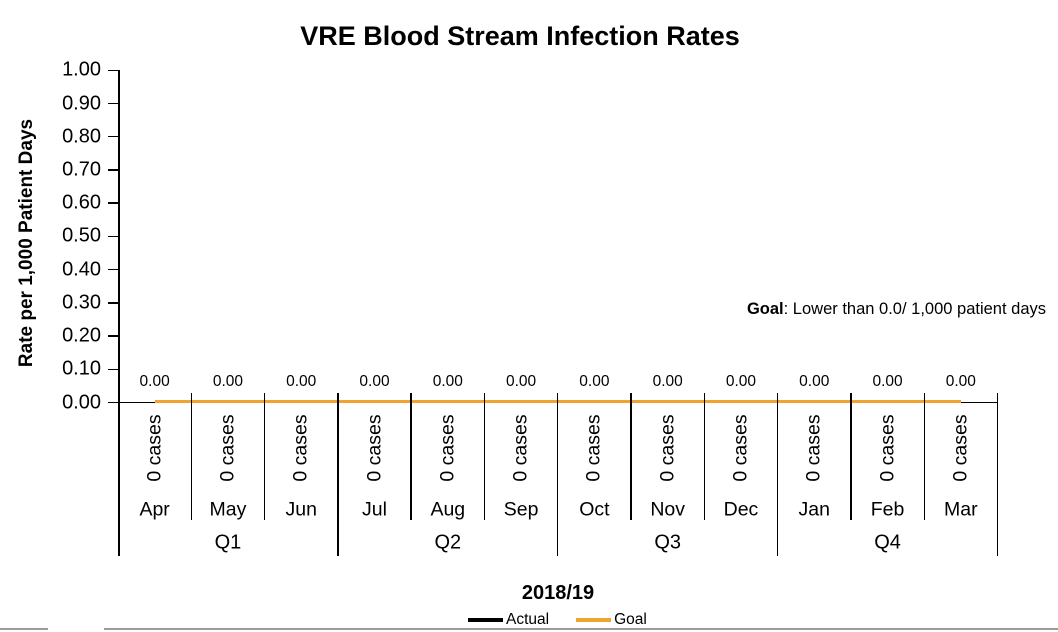 Image resolution: width=1058 pixels, height=632 pixels. What do you see at coordinates (81, 103) in the screenshot?
I see `y-tick-label: 0.90` at bounding box center [81, 103].